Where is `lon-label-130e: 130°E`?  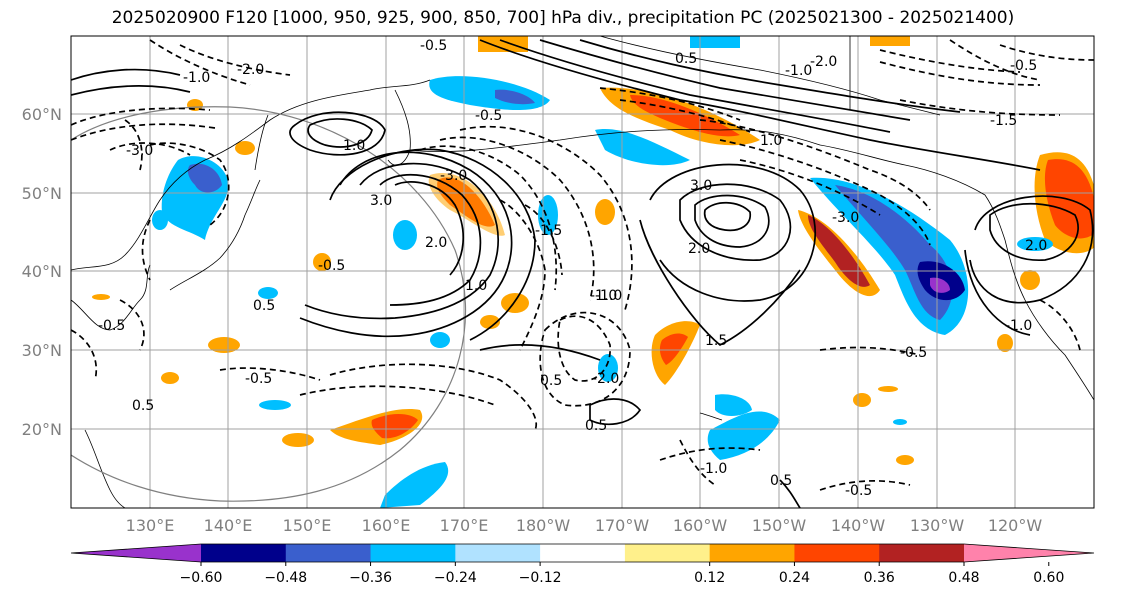
lon-label-130e: 130°E is located at coordinates (150, 525).